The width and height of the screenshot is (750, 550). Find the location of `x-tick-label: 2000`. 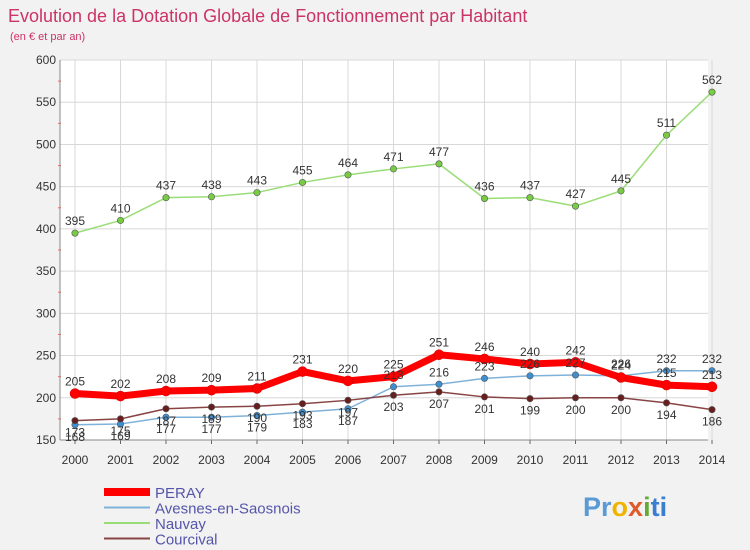

x-tick-label: 2000 is located at coordinates (75, 460).